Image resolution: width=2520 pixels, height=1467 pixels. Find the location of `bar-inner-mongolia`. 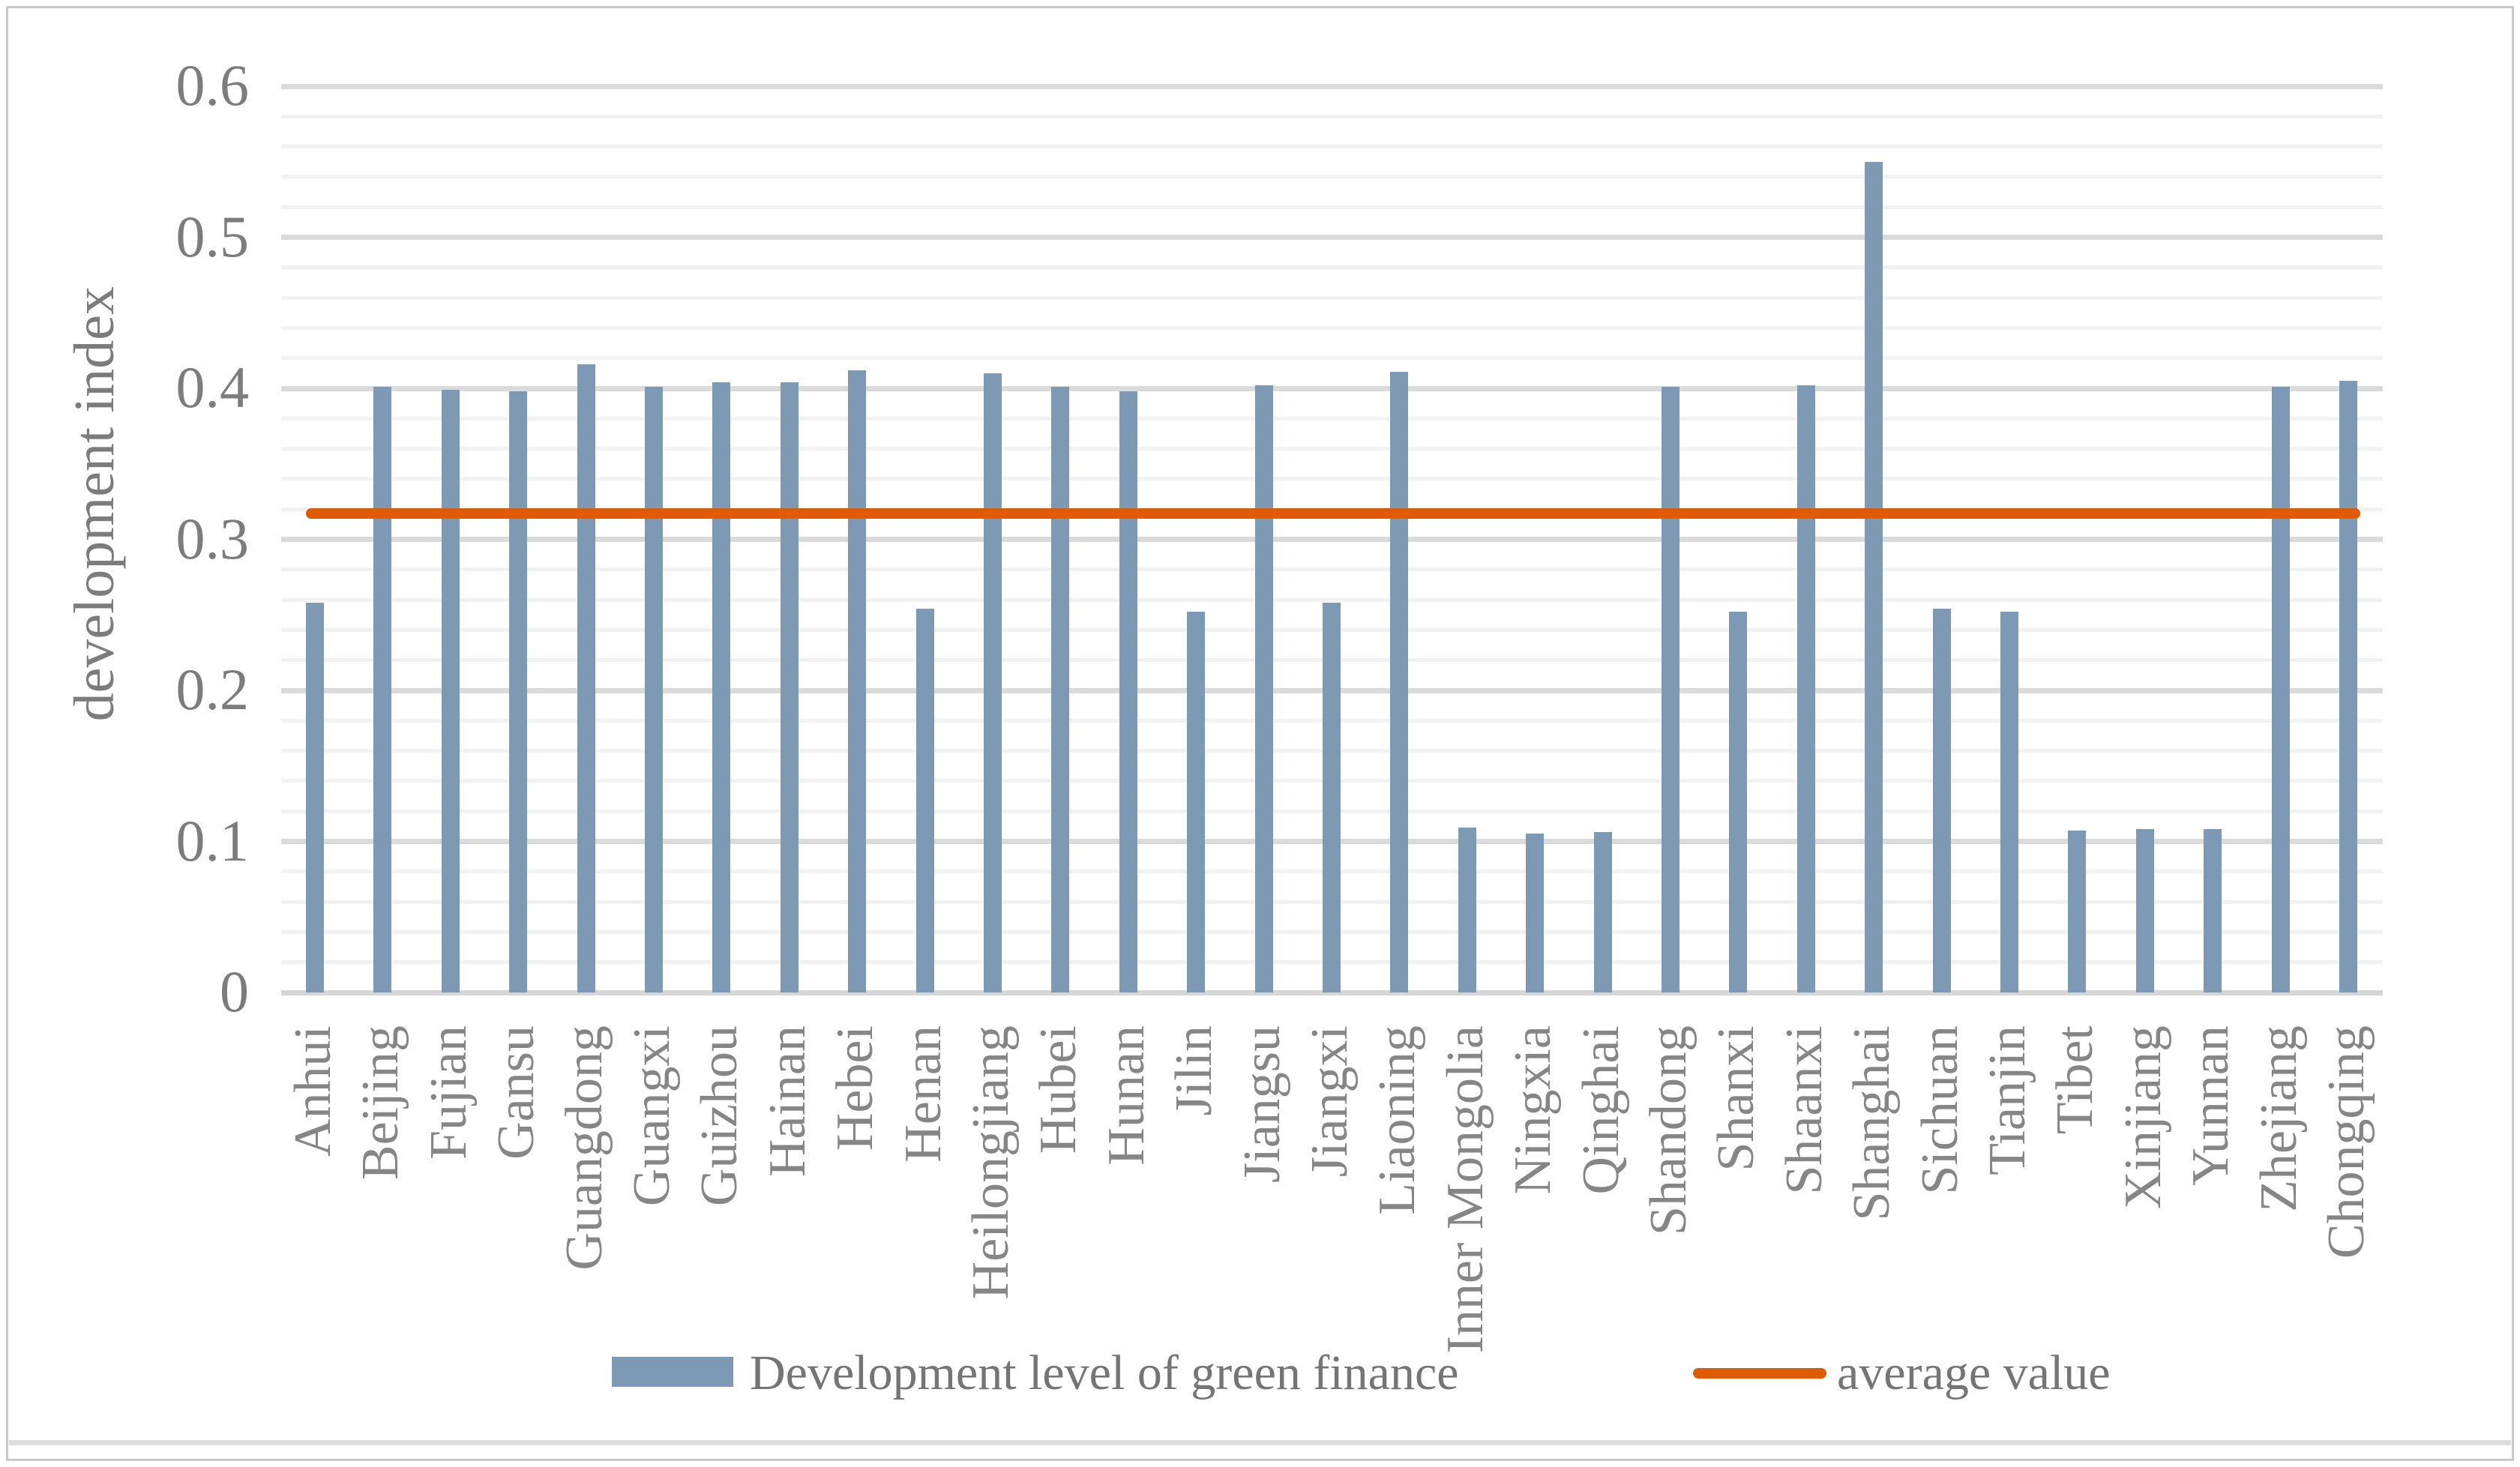

bar-inner-mongolia is located at coordinates (1467, 910).